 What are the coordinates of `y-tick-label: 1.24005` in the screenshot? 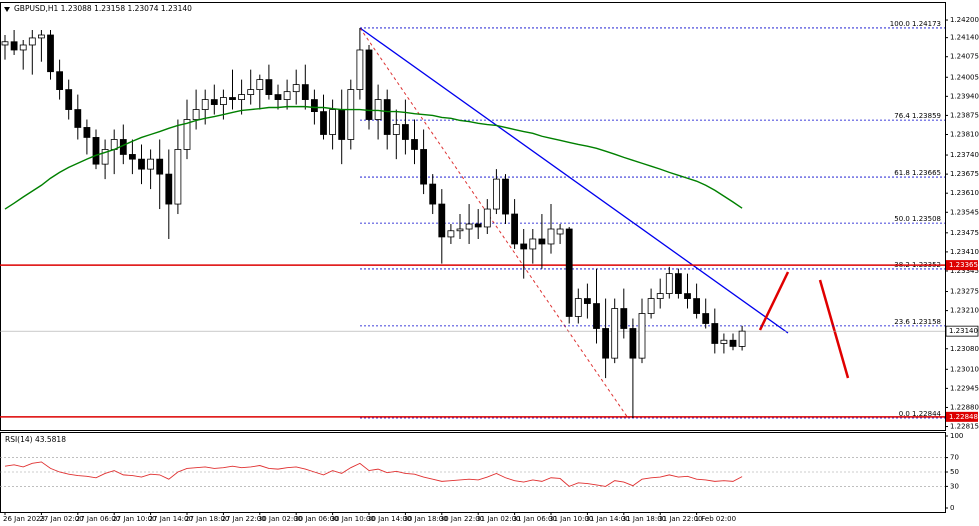 It's located at (964, 77).